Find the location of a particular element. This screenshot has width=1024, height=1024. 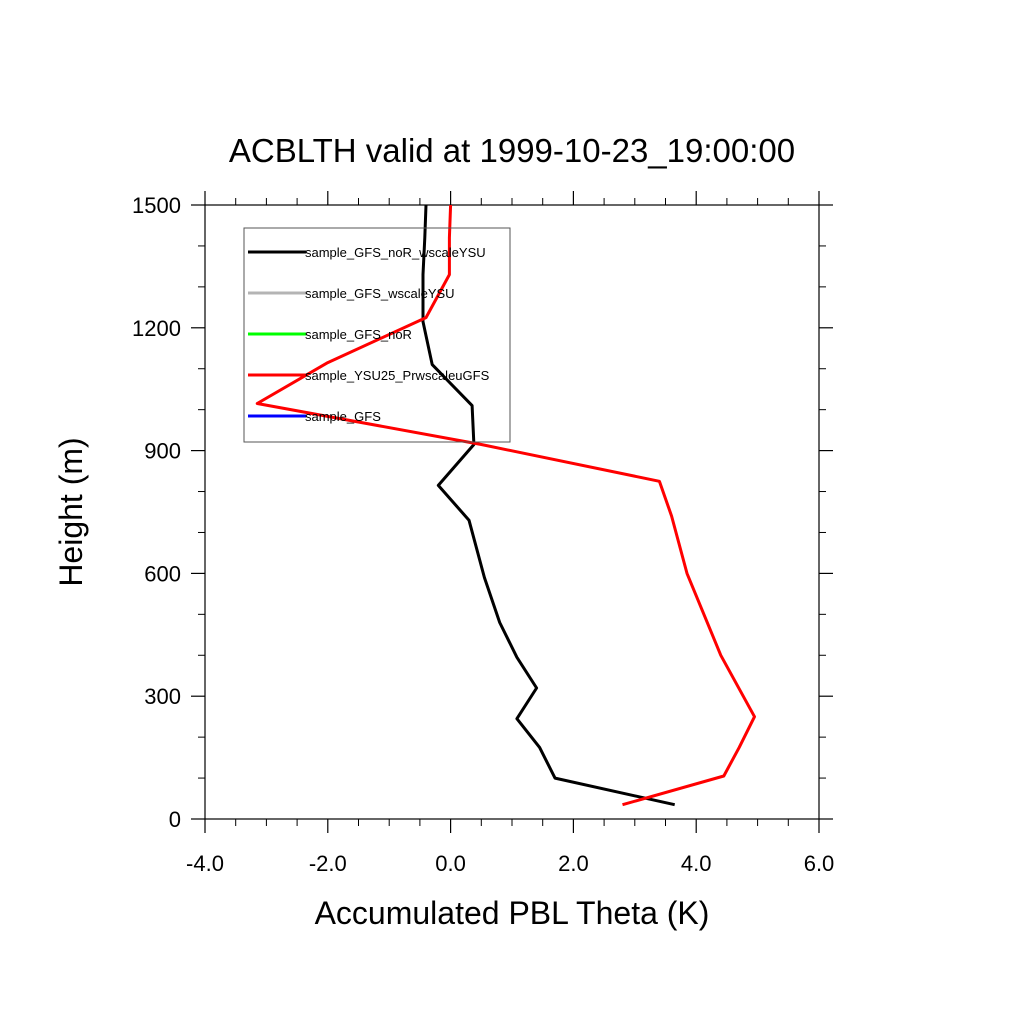

legend-label: sample_GFS_noR is located at coordinates (358, 334).